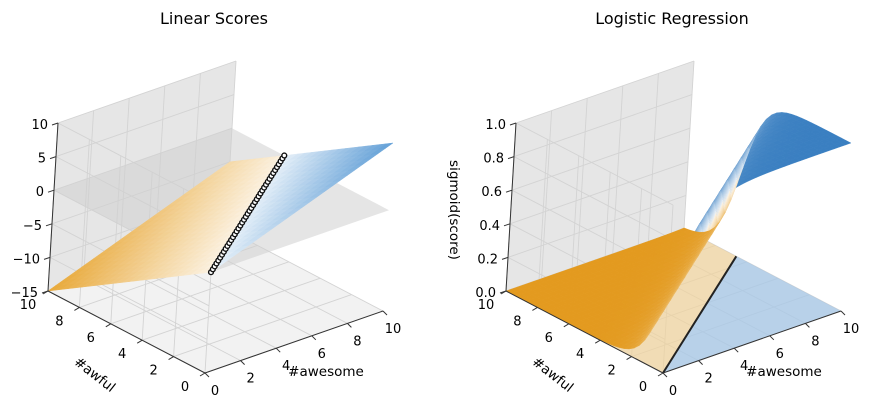 This screenshot has width=869, height=418. Describe the element at coordinates (493, 159) in the screenshot. I see `z-tick-label: 0.8` at that location.